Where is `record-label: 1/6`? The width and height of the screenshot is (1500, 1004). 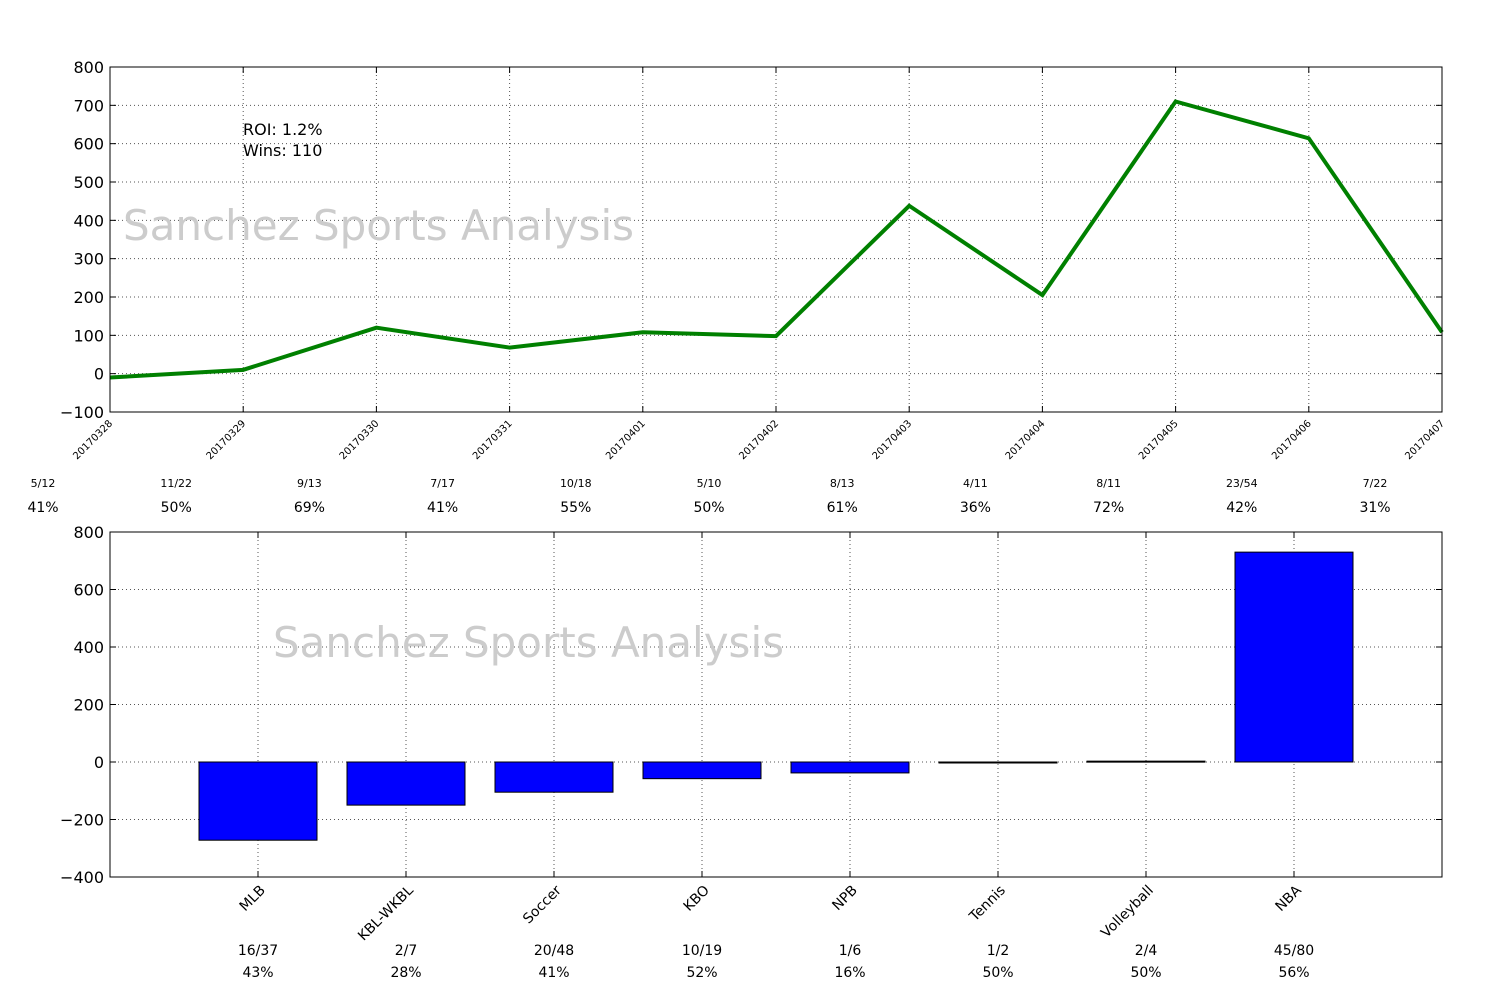 record-label: 1/6 is located at coordinates (850, 951).